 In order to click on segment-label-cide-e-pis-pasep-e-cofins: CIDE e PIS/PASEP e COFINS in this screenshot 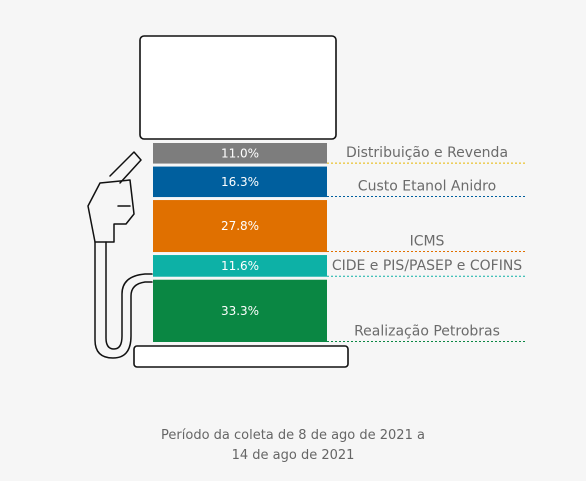, I will do `click(427, 266)`.